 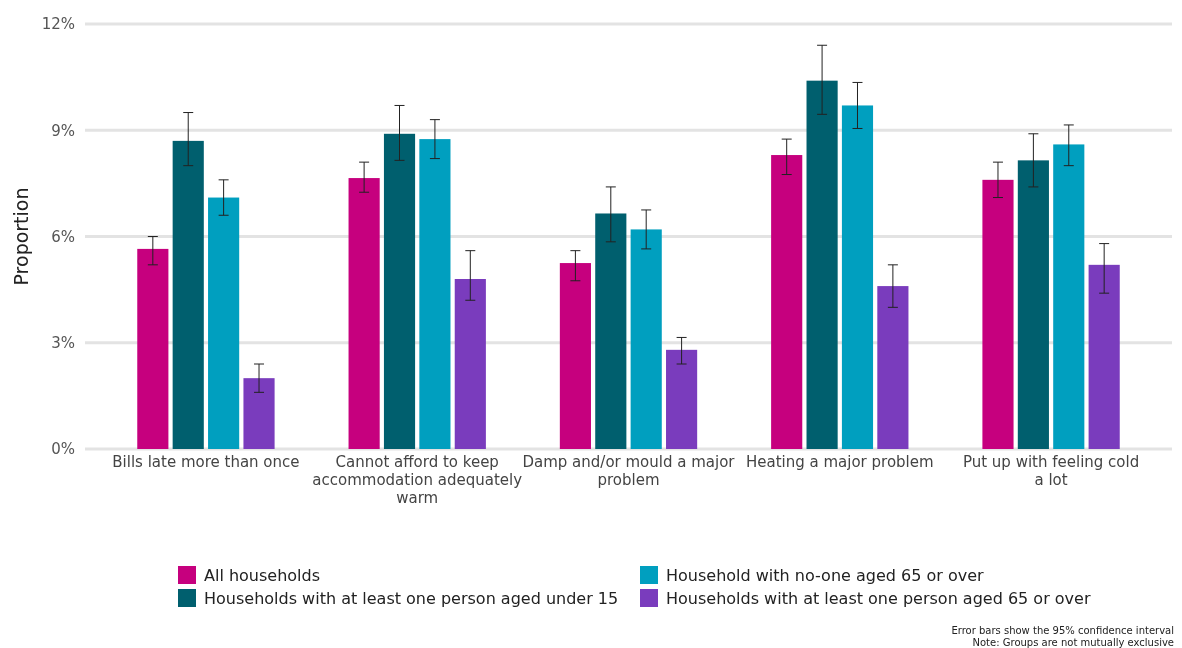 I want to click on y-tick-label: 12%, so click(x=58, y=24).